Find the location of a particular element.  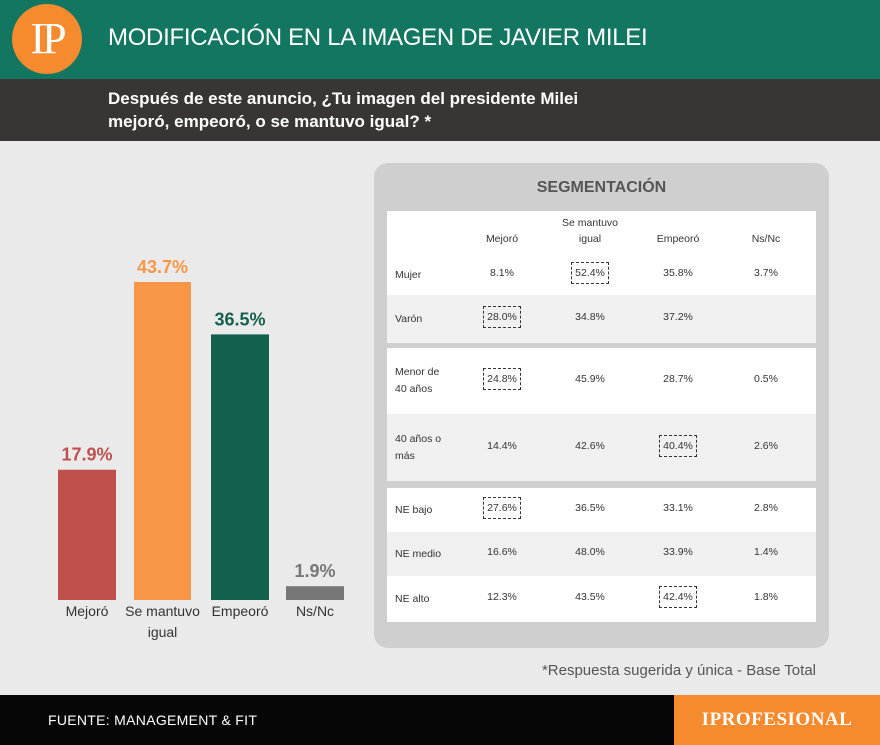

table-cell: 37.2% is located at coordinates (678, 317).